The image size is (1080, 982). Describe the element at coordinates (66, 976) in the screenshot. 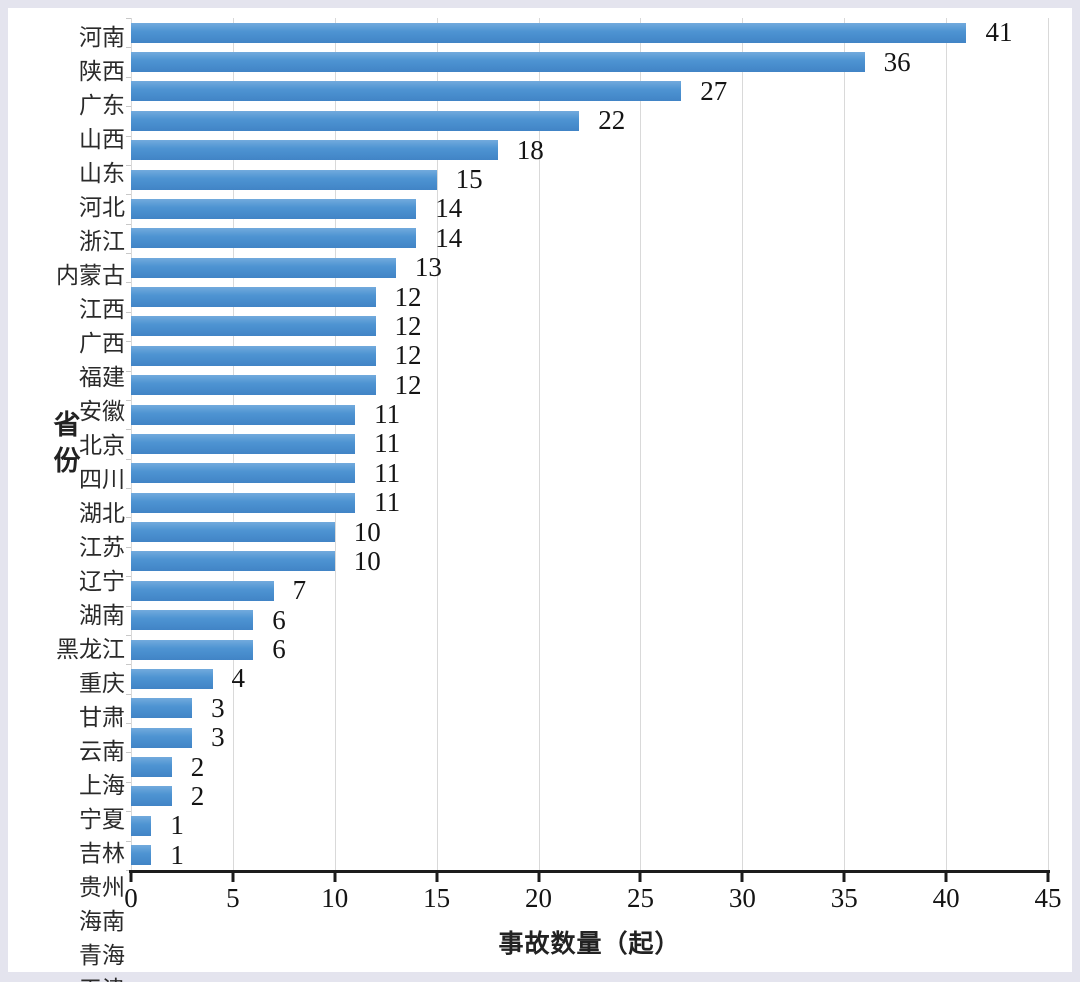

I see `category-label-天津: 天津` at that location.